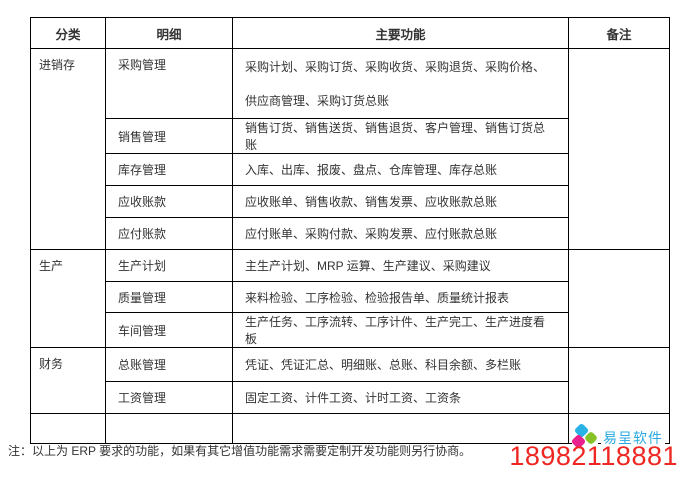 The height and width of the screenshot is (485, 692). I want to click on table-row: 应收账款 应收账单、销售收款、销售发票、应收账款总账, so click(350, 201).